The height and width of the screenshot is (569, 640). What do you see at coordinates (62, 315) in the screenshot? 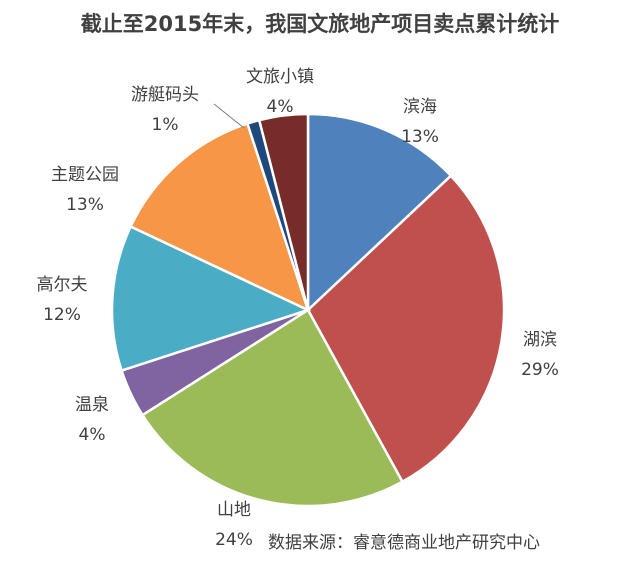
I see `slice-percent-label: 12%` at bounding box center [62, 315].